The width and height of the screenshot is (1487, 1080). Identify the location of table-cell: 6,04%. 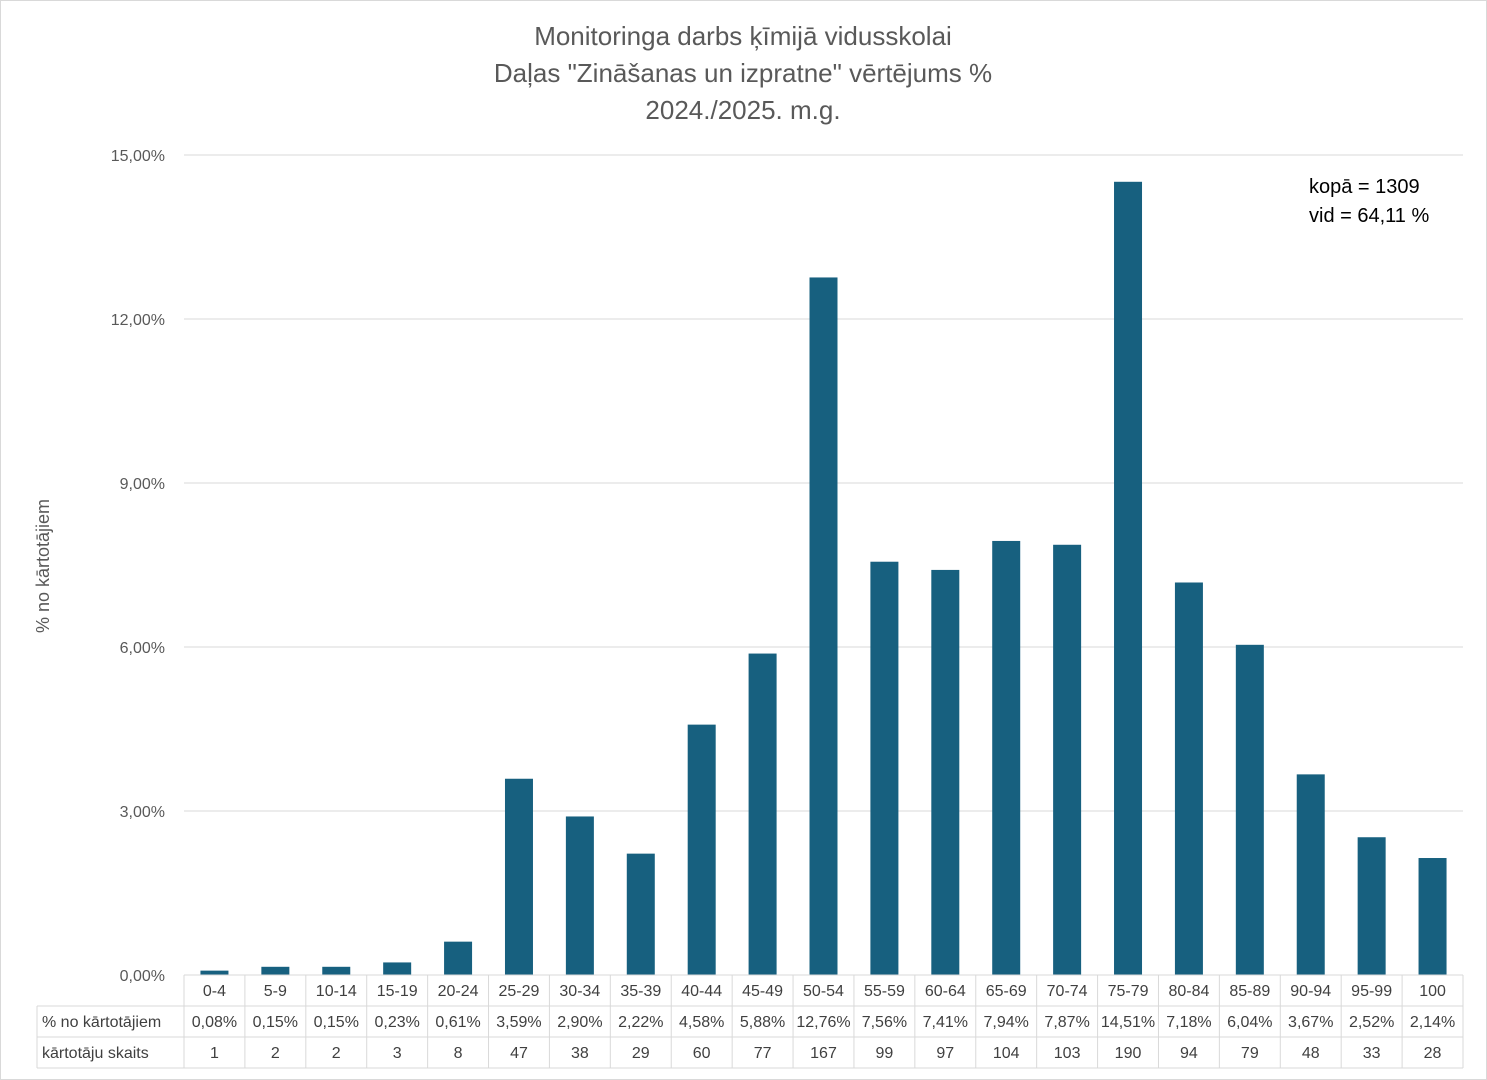
(1249, 1022).